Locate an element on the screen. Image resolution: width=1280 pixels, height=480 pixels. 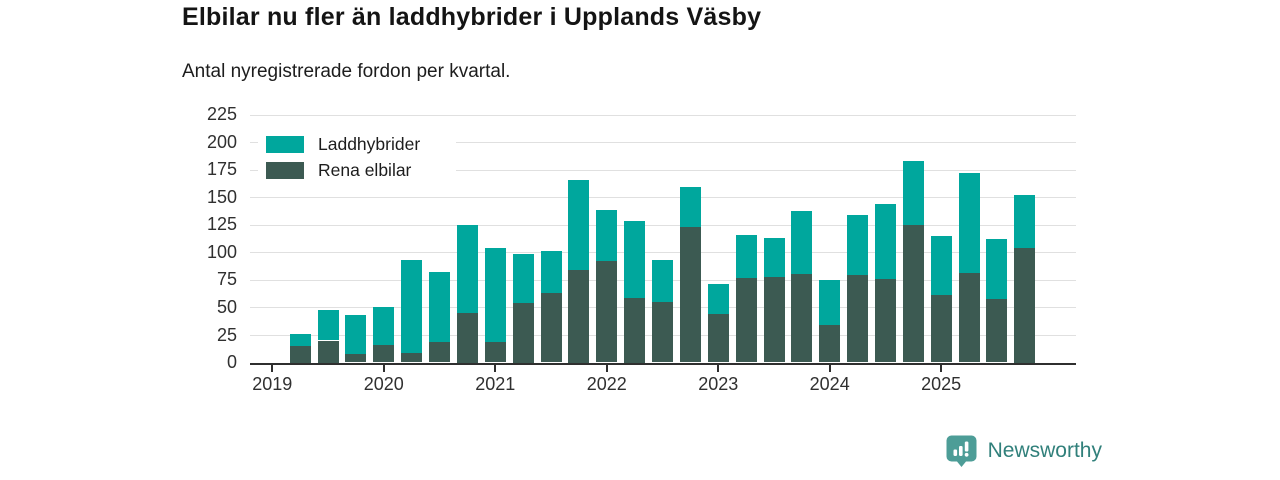
x-tick-2020 is located at coordinates (383, 368).